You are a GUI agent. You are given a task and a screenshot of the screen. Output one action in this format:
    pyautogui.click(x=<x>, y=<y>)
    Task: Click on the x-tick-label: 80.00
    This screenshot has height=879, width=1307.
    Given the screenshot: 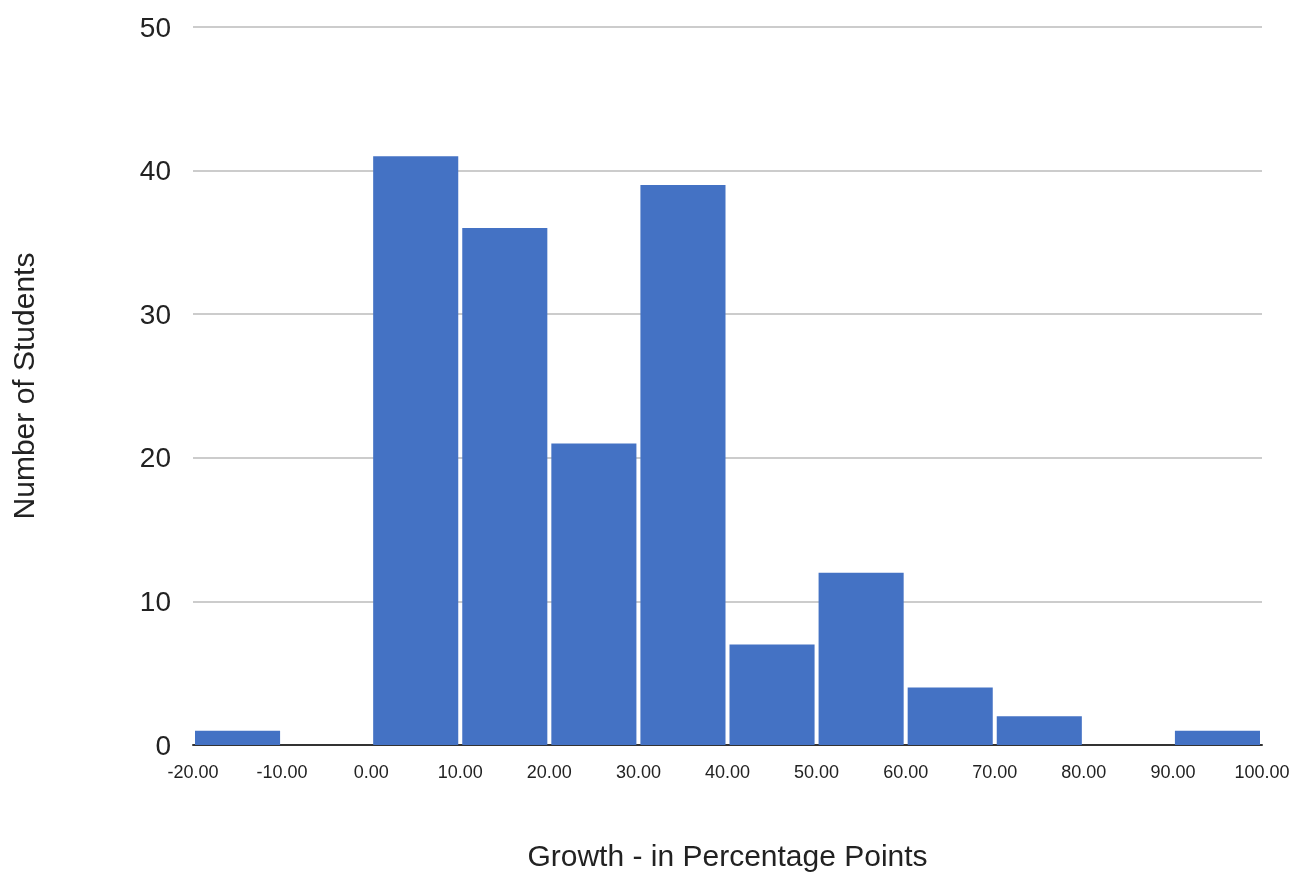 What is the action you would take?
    pyautogui.click(x=1084, y=772)
    